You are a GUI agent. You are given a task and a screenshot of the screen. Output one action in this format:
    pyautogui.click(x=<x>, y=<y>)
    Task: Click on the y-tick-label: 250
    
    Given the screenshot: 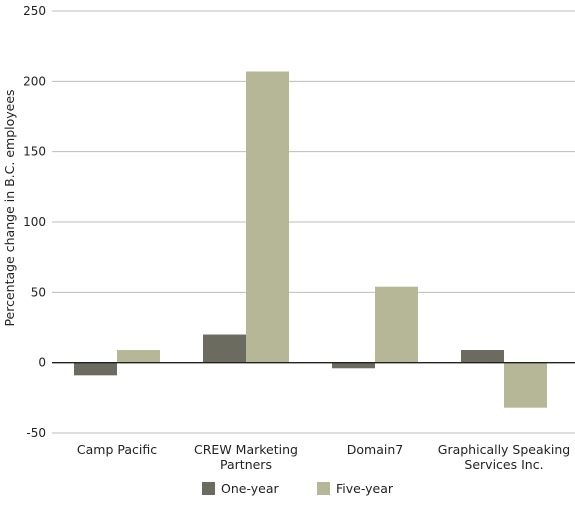 What is the action you would take?
    pyautogui.click(x=34, y=11)
    